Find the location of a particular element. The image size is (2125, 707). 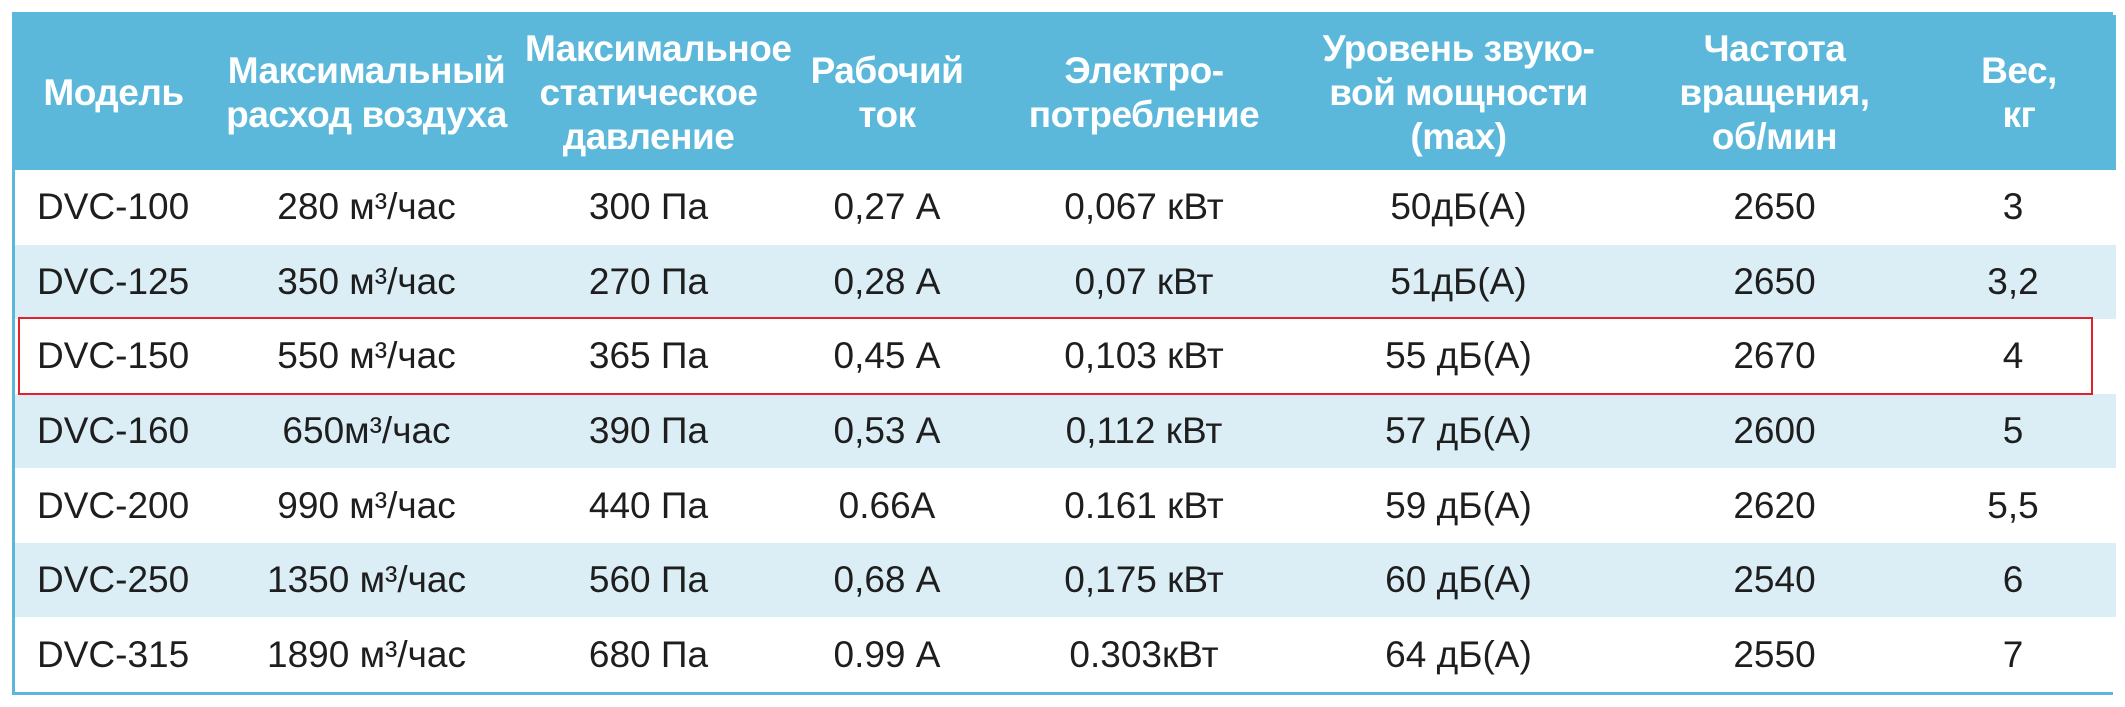

cell-weight: 7 is located at coordinates (2013, 654).